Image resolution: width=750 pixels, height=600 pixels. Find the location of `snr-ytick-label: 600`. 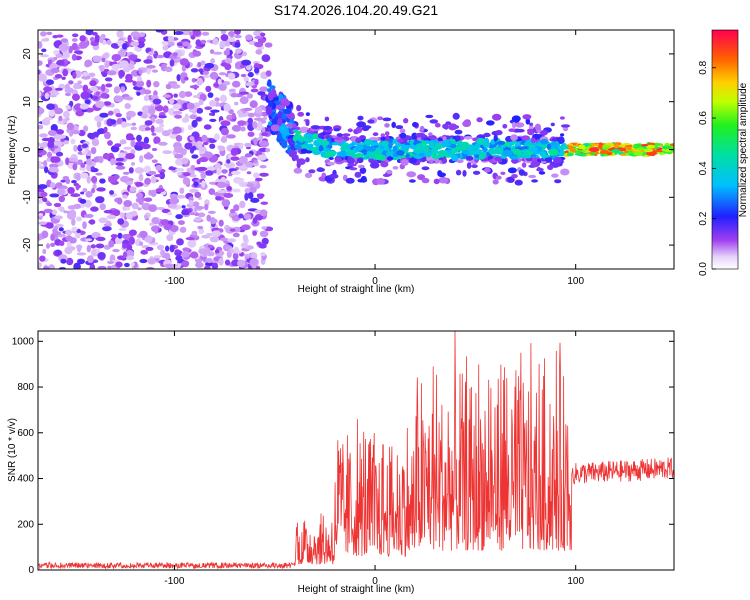

snr-ytick-label: 600 is located at coordinates (25, 433).